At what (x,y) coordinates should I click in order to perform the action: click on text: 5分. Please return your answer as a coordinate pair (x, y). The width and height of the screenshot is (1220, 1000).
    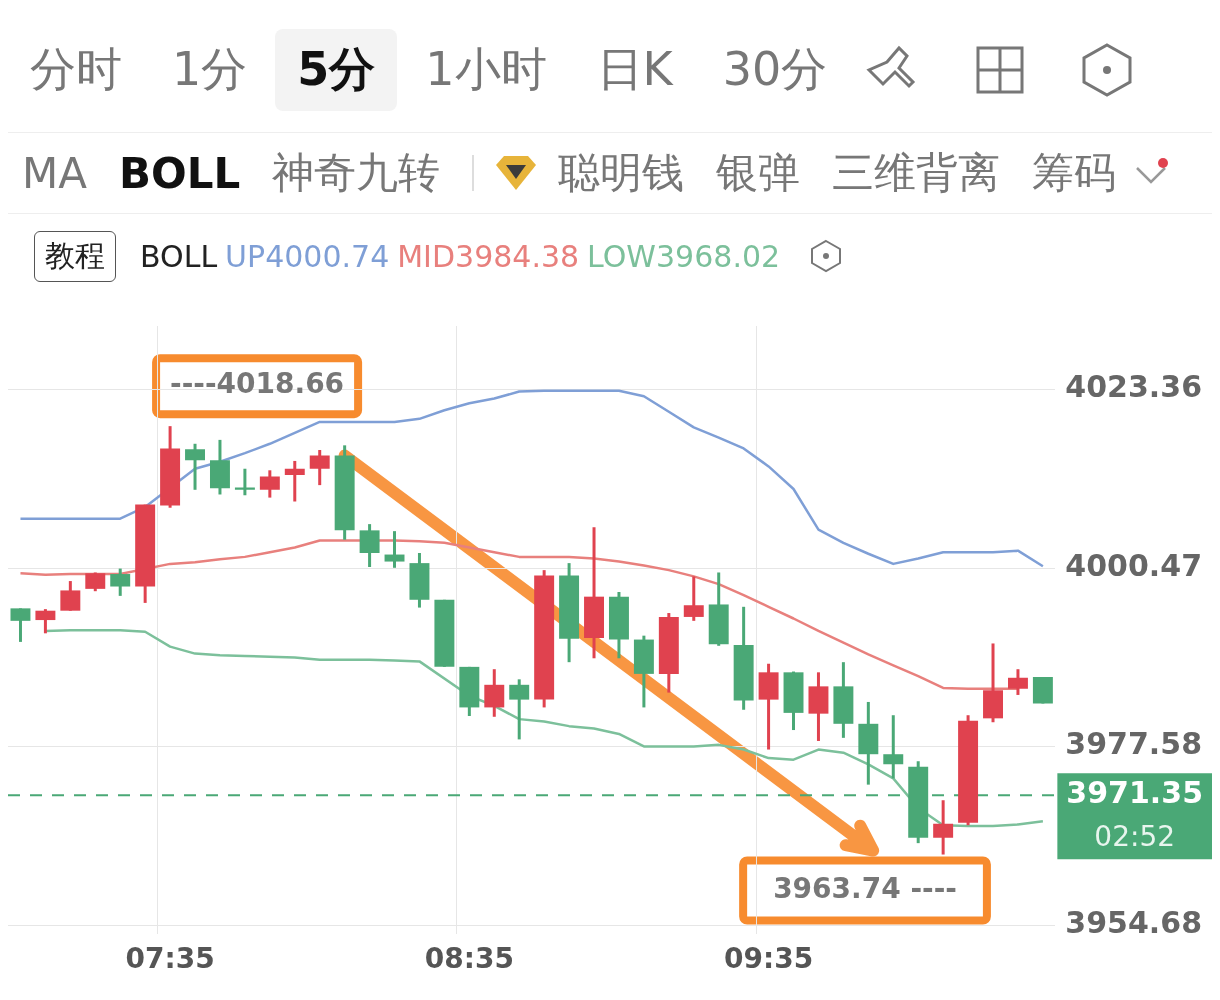
    Looking at the image, I should click on (336, 70).